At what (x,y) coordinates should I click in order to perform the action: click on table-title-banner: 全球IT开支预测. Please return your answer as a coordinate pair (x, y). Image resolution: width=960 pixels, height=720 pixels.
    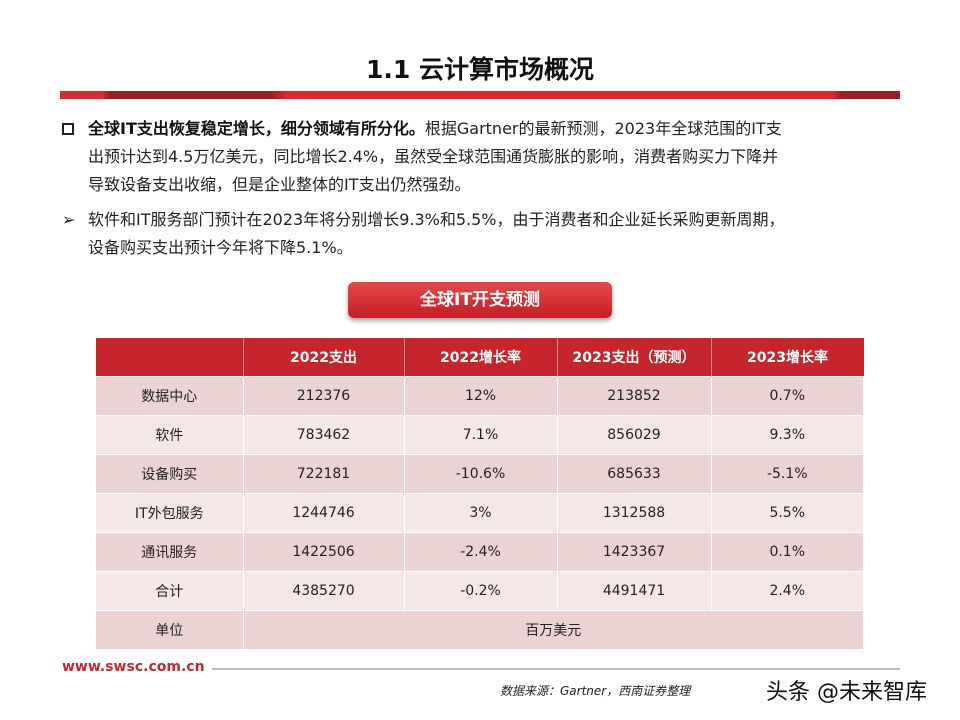
    Looking at the image, I should click on (480, 300).